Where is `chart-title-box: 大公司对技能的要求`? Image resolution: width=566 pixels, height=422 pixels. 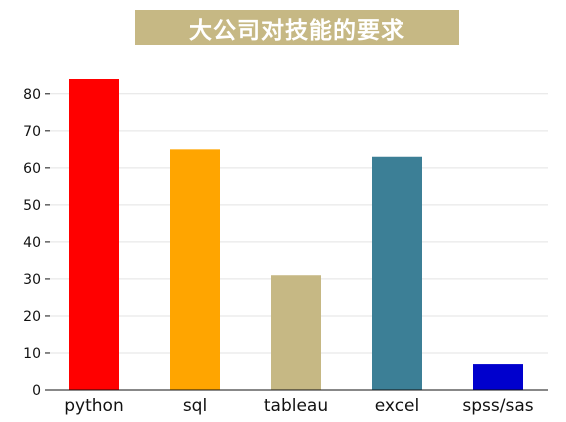 chart-title-box: 大公司对技能的要求 is located at coordinates (297, 27).